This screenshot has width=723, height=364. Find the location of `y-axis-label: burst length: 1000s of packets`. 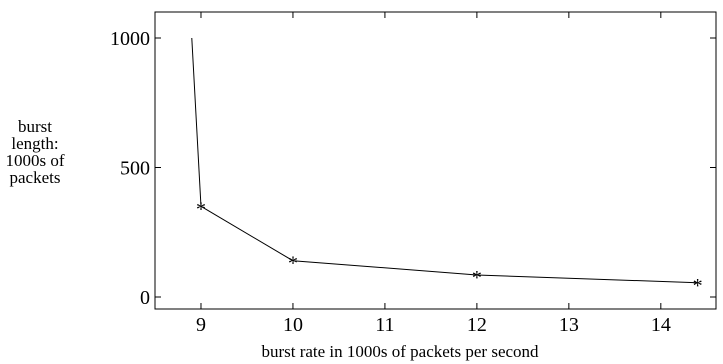

y-axis-label: burst length: 1000s of packets is located at coordinates (35, 152).